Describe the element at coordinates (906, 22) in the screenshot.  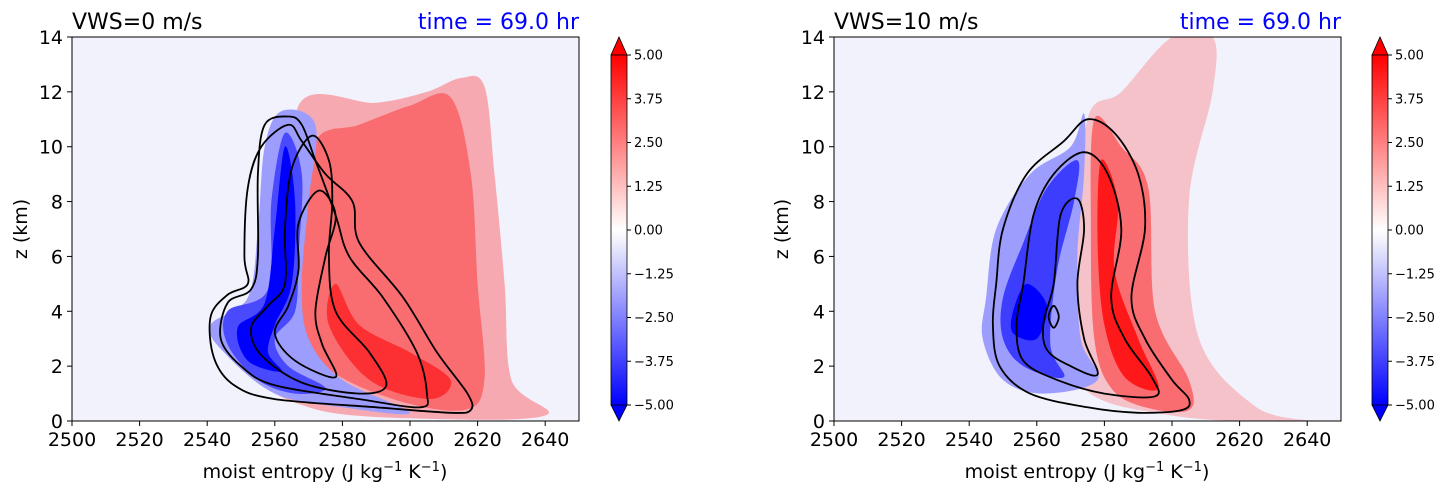
I see `panel-title-left: VWS=10 m/s` at that location.